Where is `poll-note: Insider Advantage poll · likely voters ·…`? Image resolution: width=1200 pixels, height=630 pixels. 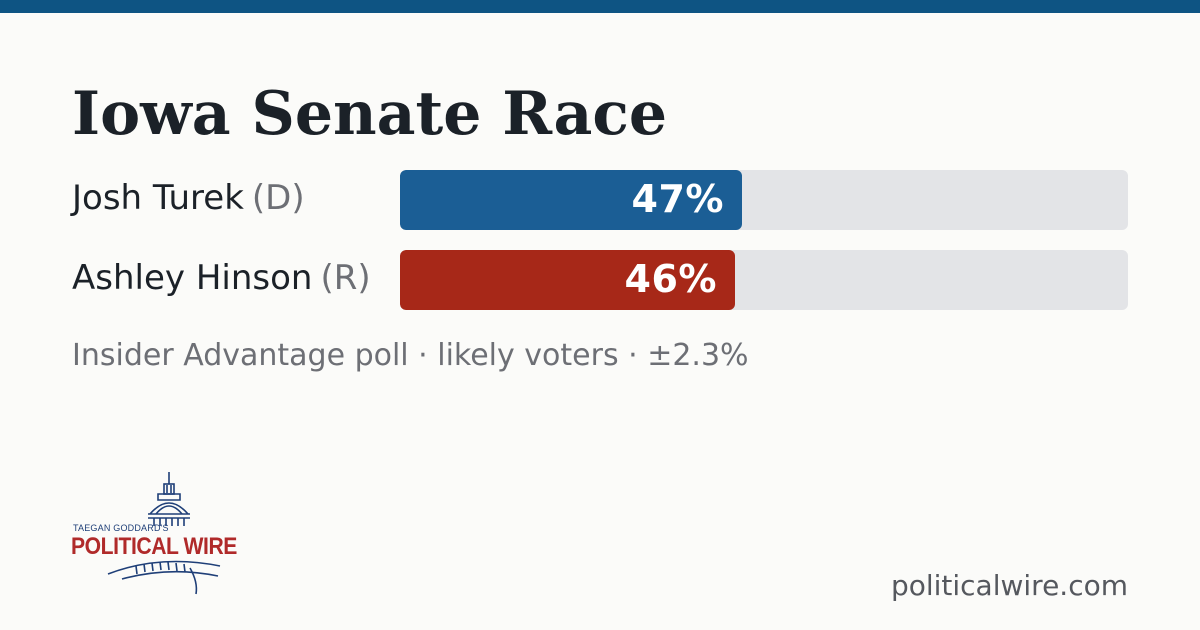 poll-note: Insider Advantage poll · likely voters ·… is located at coordinates (410, 355).